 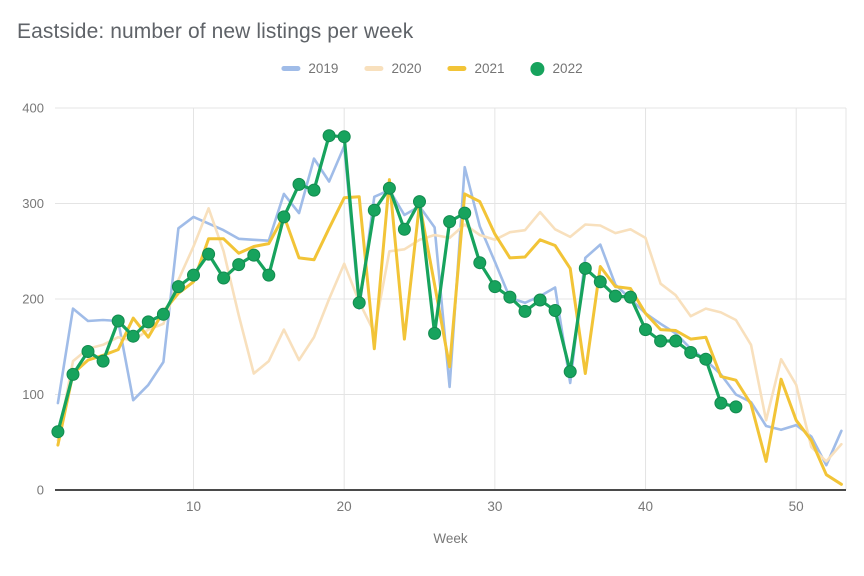 I want to click on data-point-2022-w12, so click(x=224, y=278).